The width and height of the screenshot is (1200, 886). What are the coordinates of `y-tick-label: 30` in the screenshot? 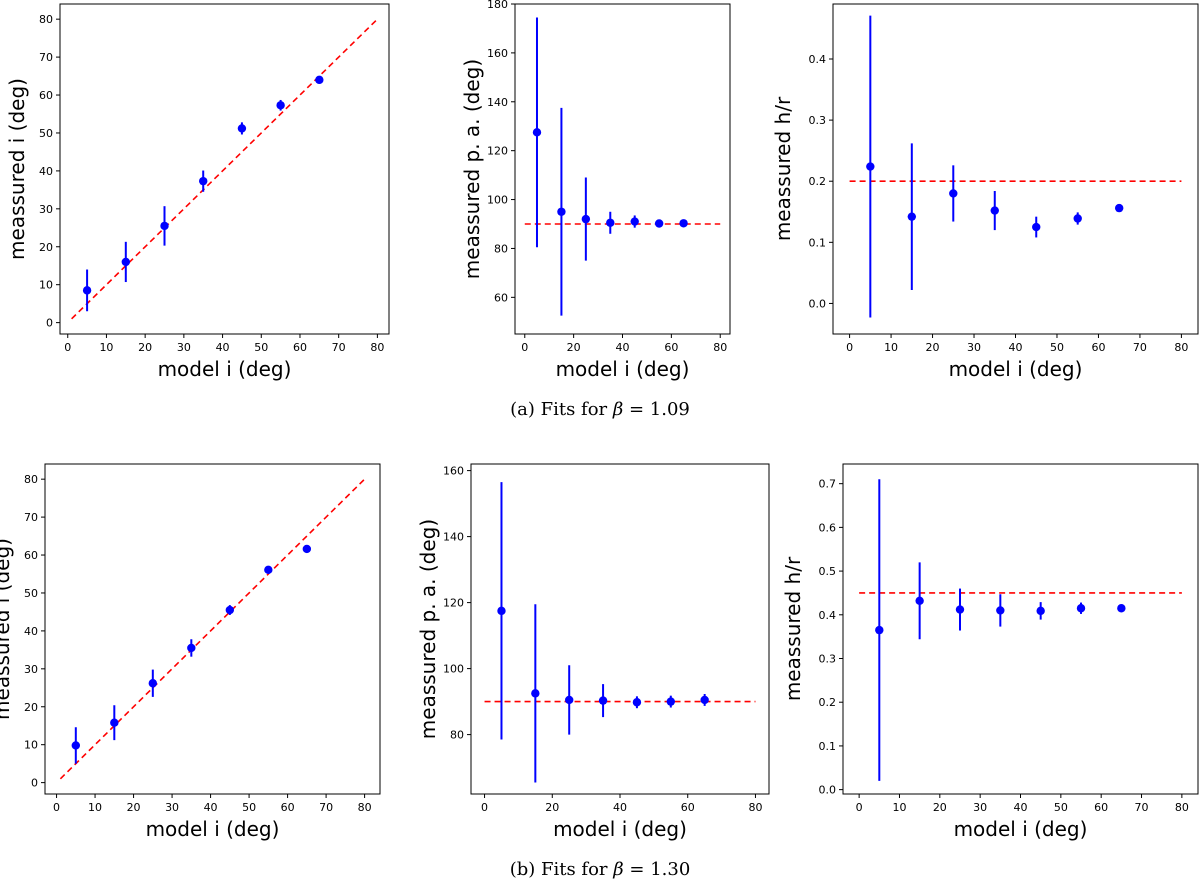 It's located at (46, 209).